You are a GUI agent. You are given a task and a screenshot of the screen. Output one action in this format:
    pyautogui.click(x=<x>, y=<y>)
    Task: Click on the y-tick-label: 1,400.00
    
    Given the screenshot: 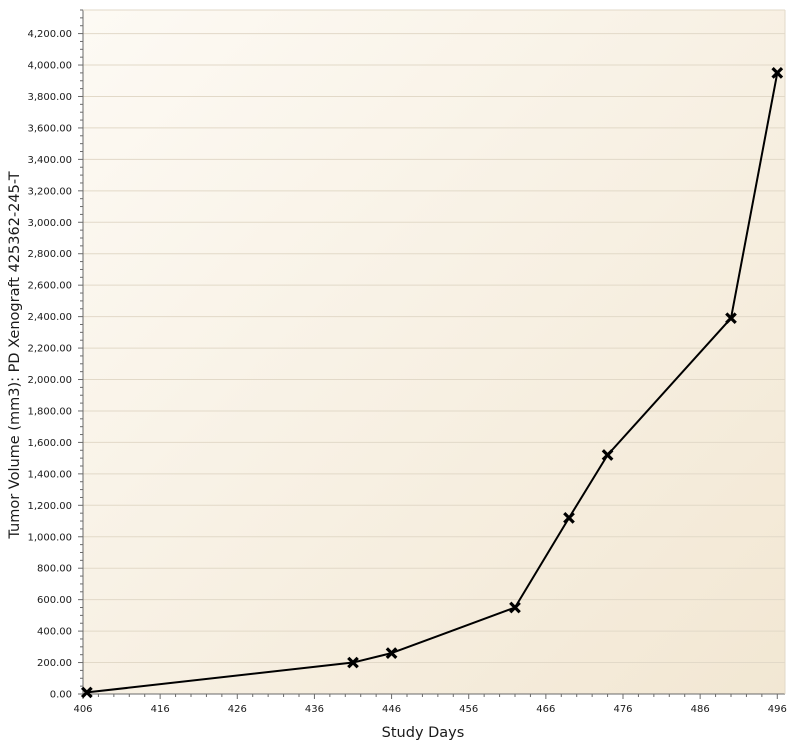 What is the action you would take?
    pyautogui.click(x=49, y=474)
    